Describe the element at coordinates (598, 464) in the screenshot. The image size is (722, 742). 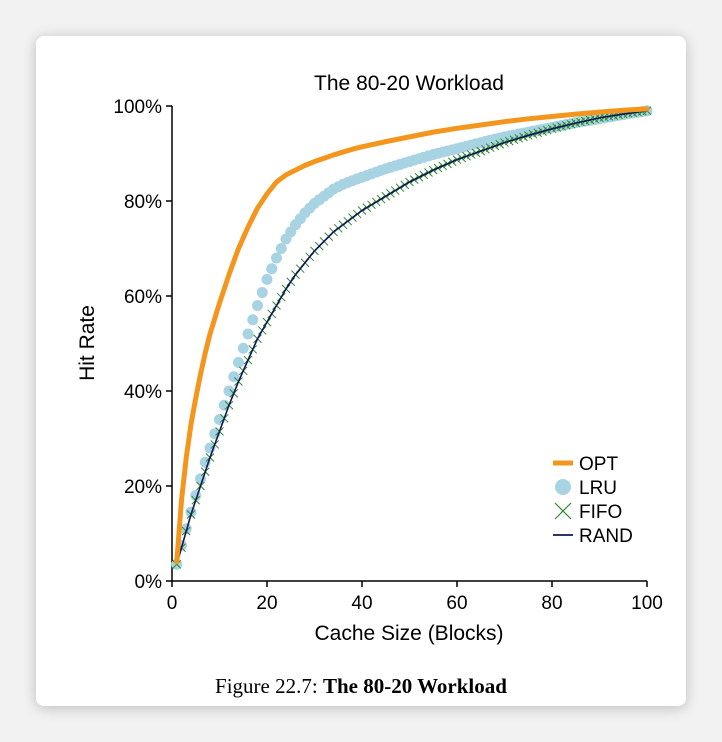
I see `legend-label-opt: OPT` at that location.